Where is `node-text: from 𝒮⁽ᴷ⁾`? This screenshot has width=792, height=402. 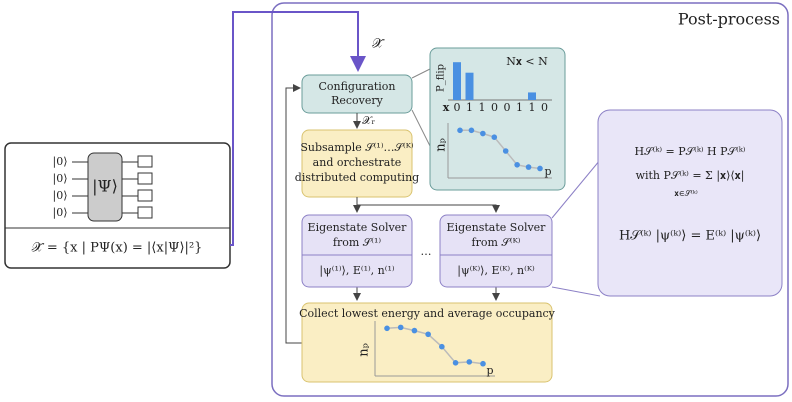 node-text: from 𝒮⁽ᴷ⁾ is located at coordinates (496, 242).